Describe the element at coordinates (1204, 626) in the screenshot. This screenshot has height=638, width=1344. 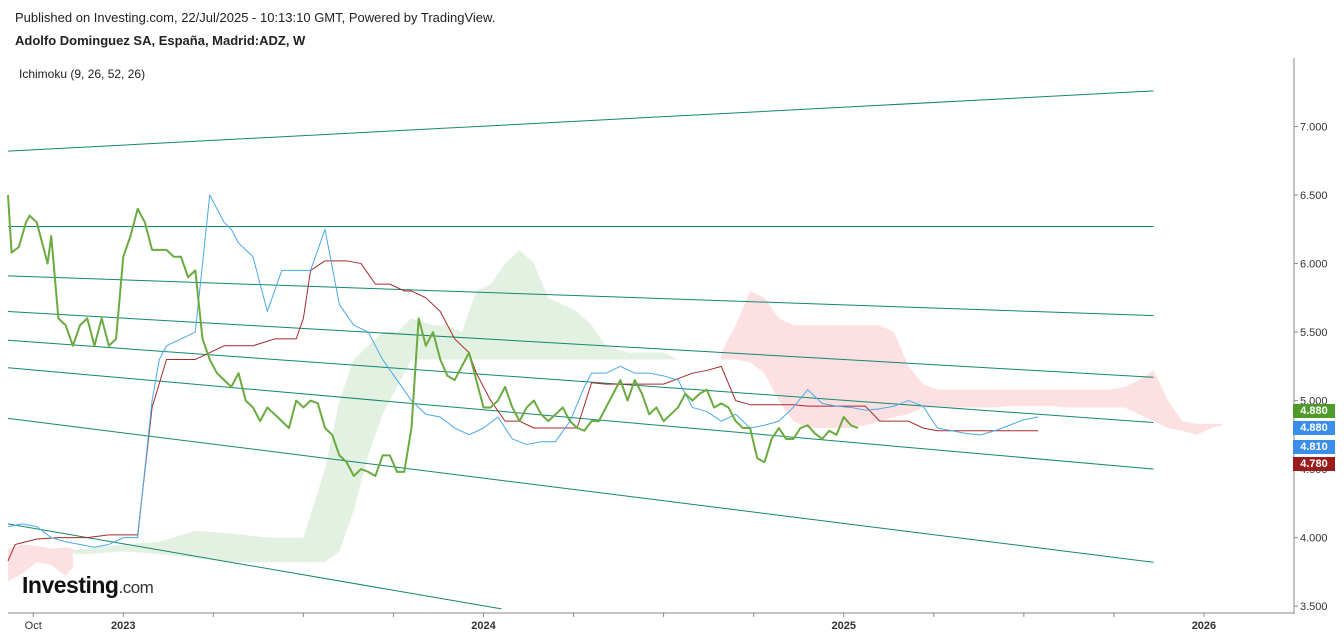
I see `x-tick-label: 2026` at that location.